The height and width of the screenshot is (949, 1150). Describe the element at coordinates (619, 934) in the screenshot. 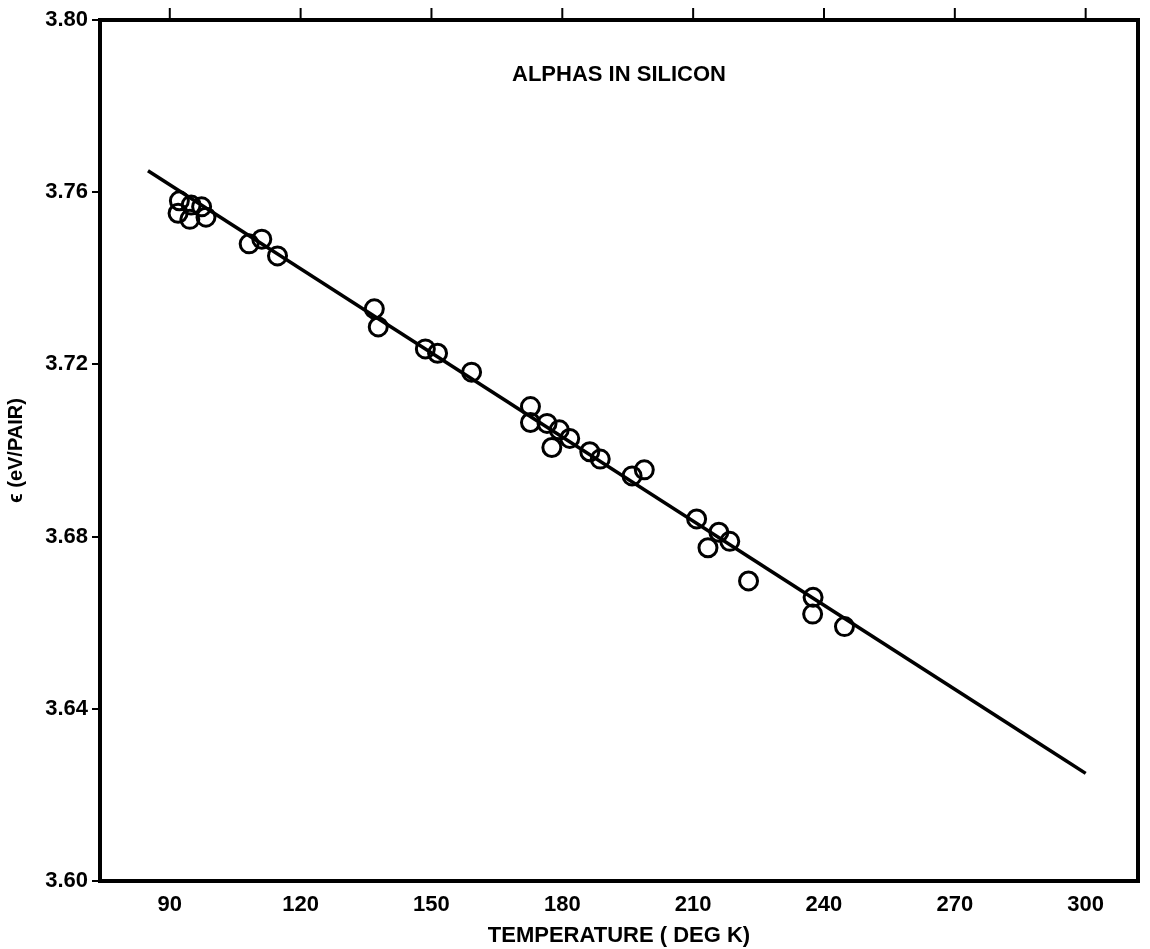

I see `x-axis-title: TEMPERATURE ( DEG K)` at that location.